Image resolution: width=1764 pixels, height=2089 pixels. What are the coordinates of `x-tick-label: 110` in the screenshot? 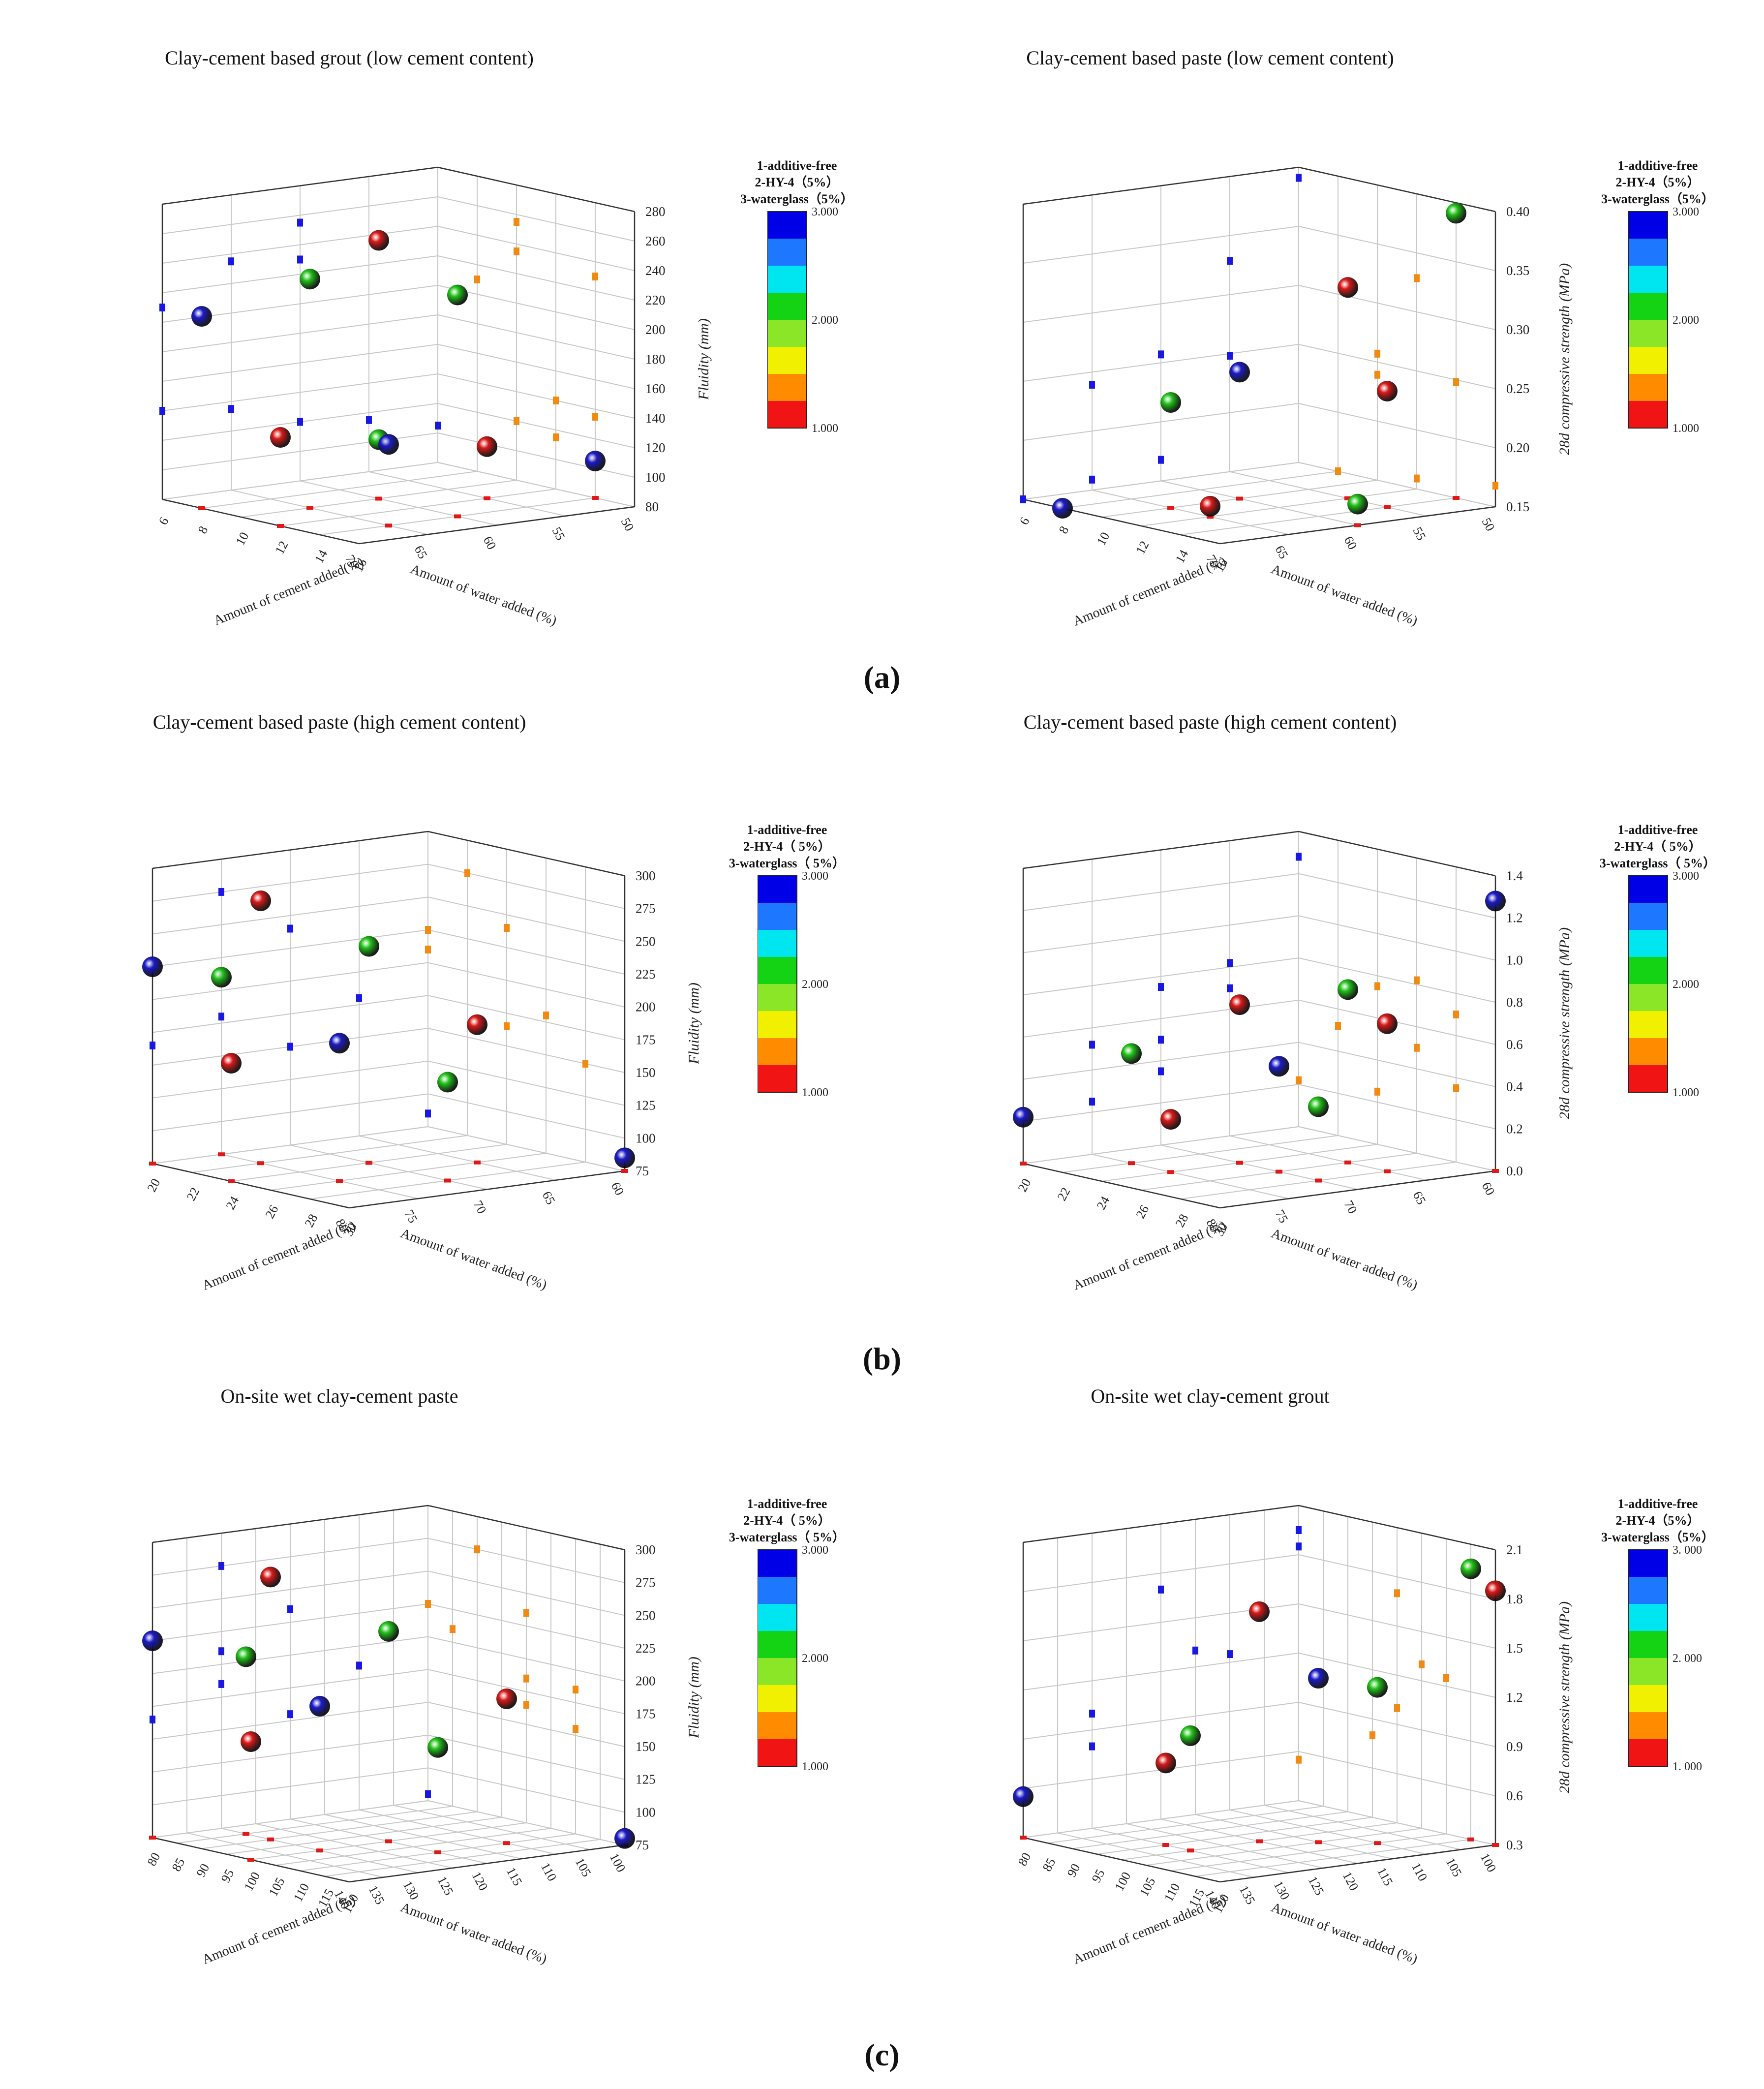 It's located at (548, 1871).